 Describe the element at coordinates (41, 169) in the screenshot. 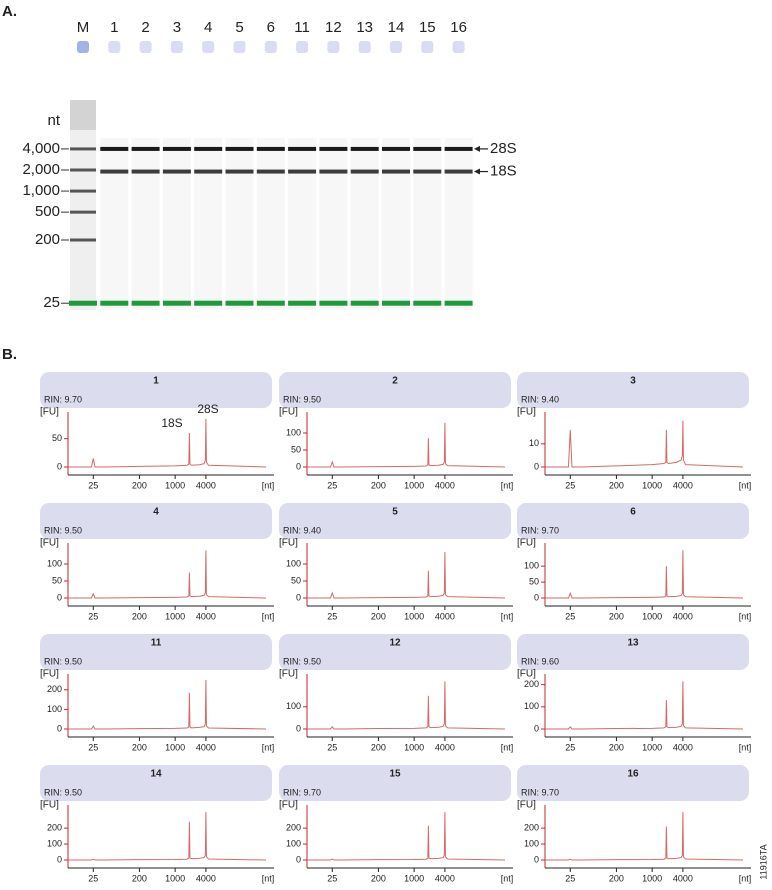

I see `y-tick-label: 2,000` at that location.